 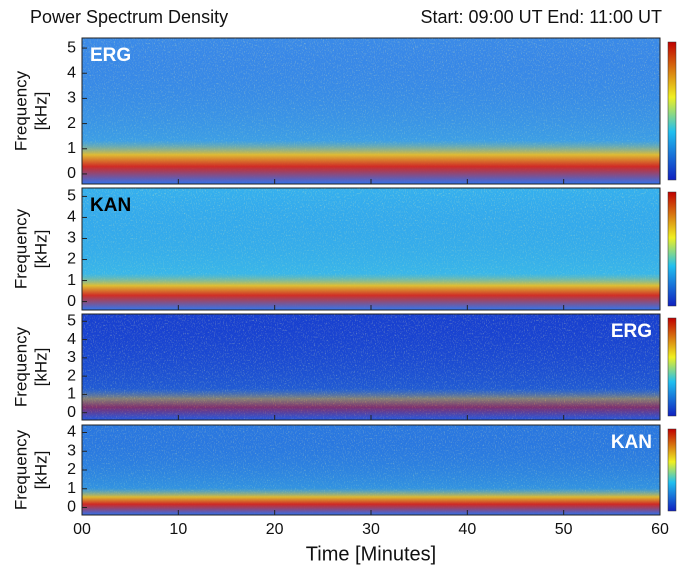 What do you see at coordinates (660, 529) in the screenshot?
I see `x-tick-label: 60` at bounding box center [660, 529].